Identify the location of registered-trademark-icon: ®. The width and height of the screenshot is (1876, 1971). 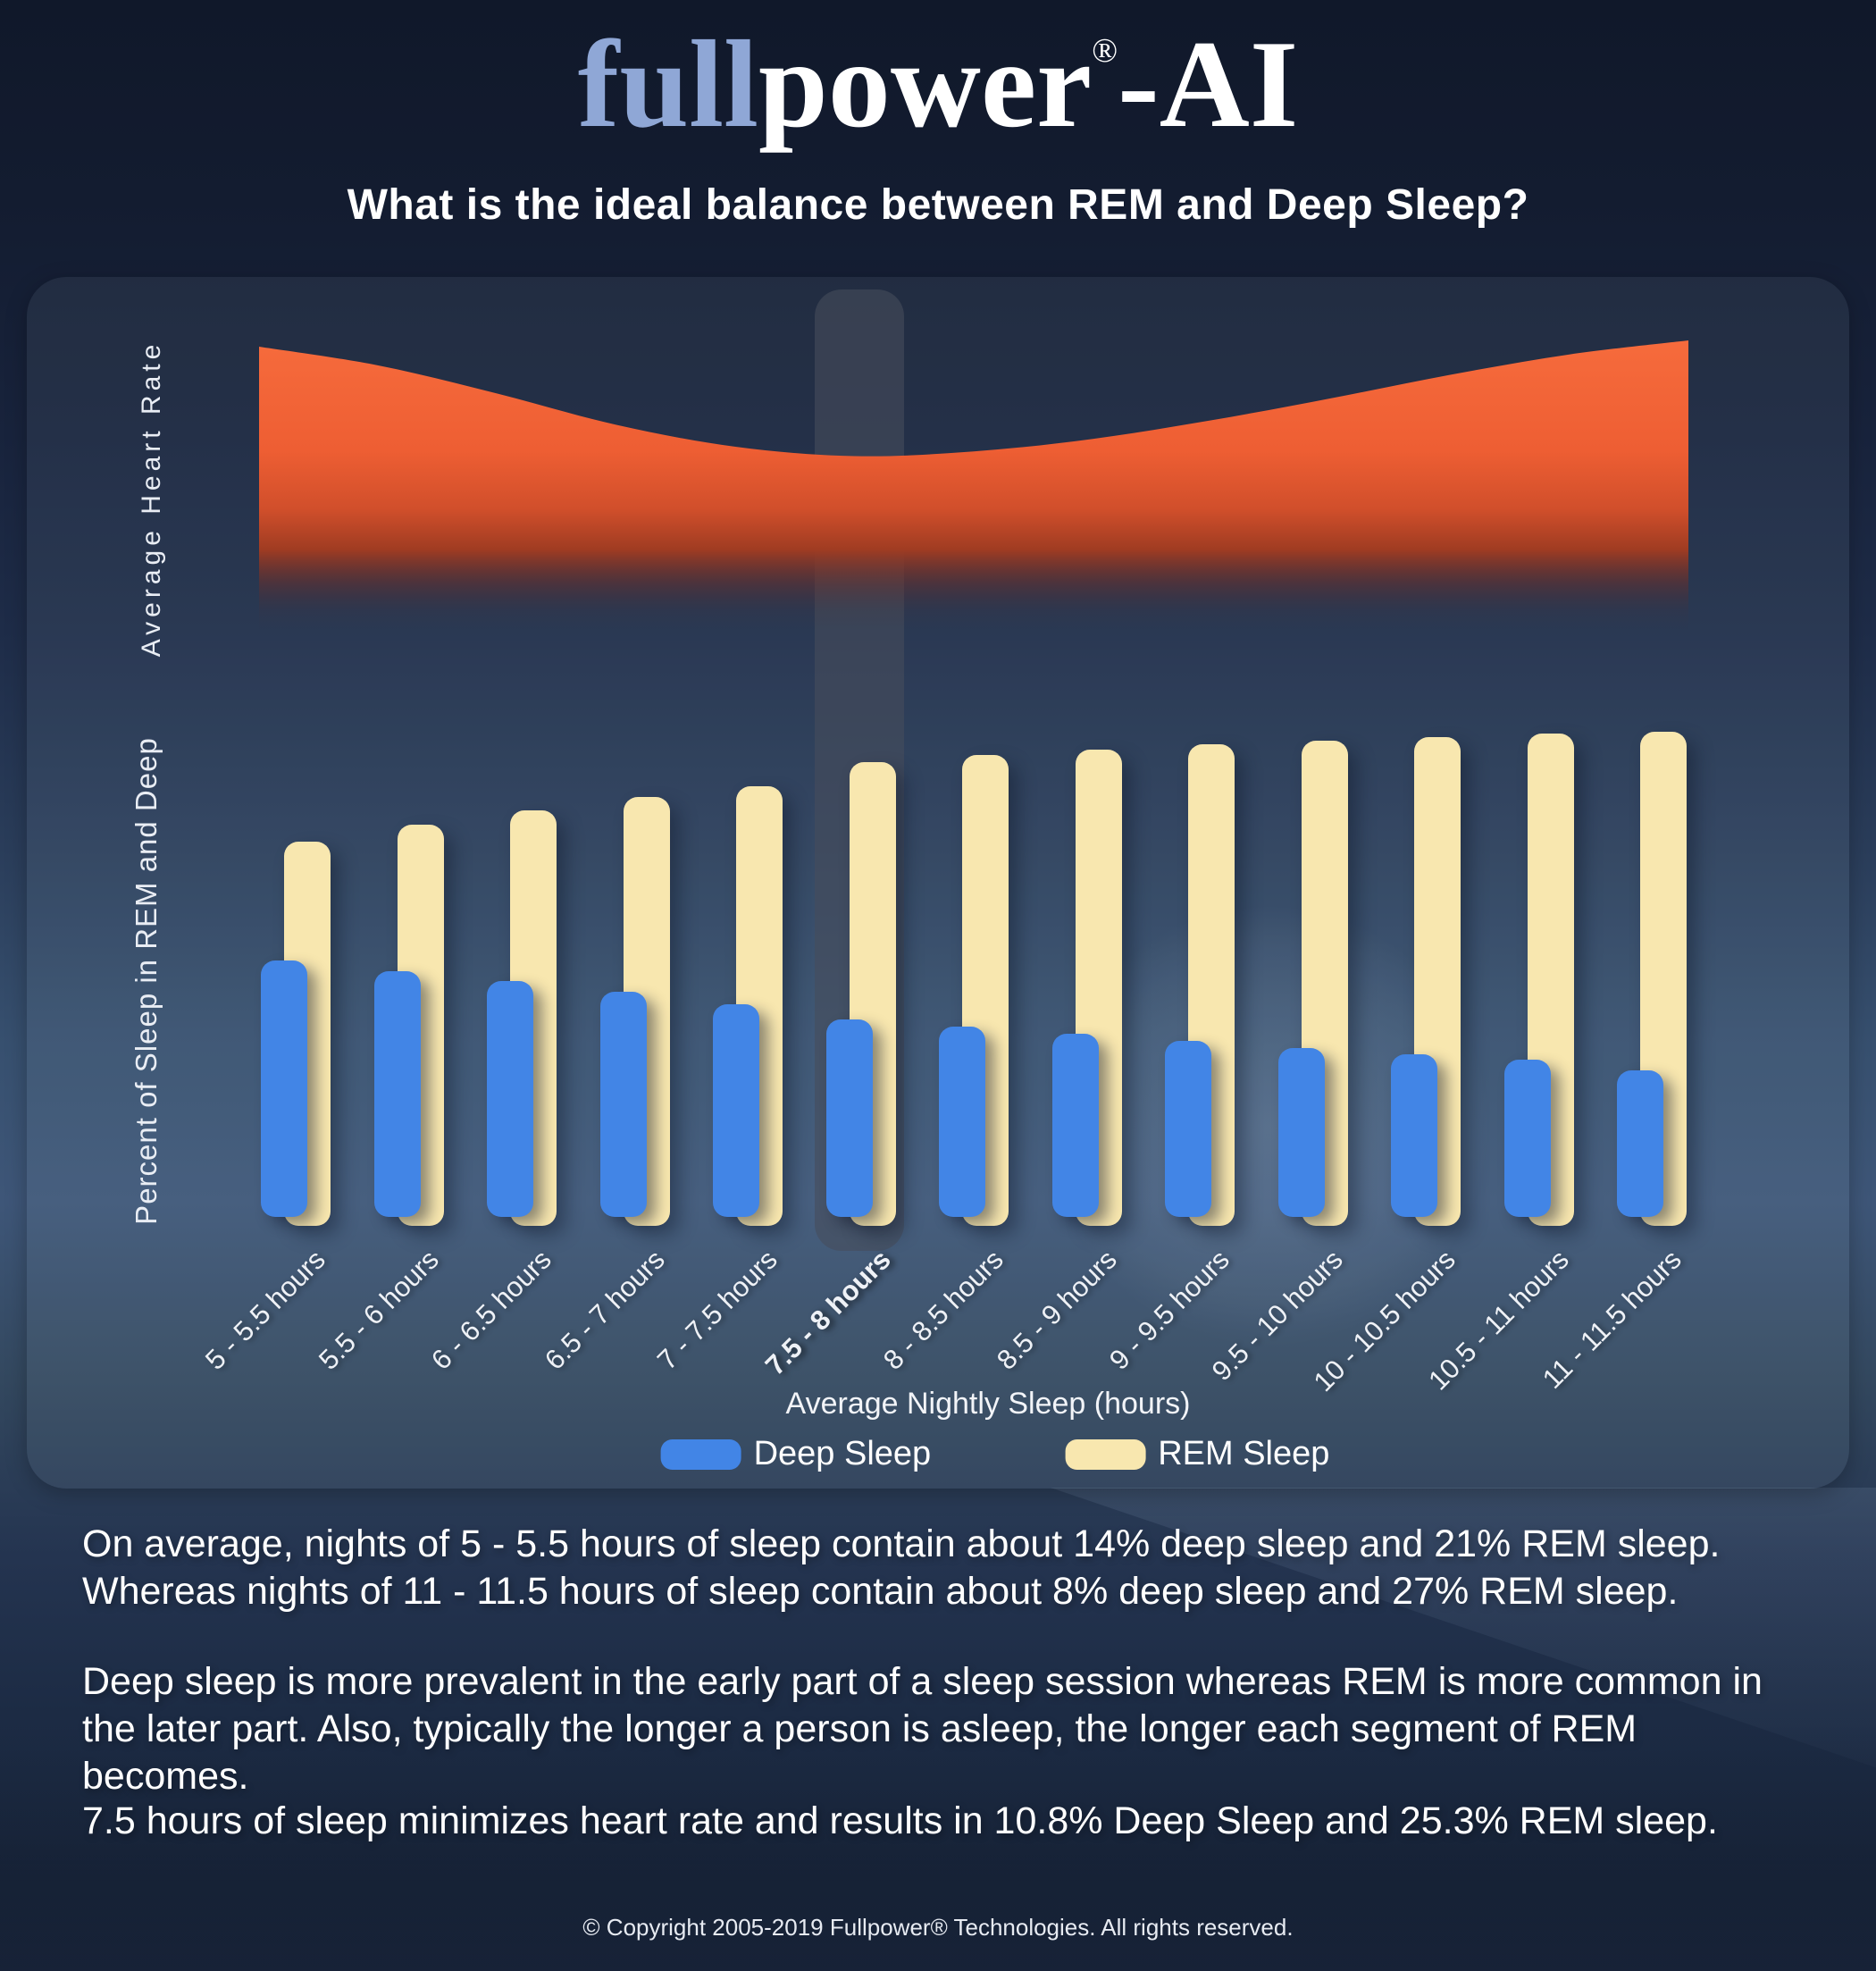
(1105, 51).